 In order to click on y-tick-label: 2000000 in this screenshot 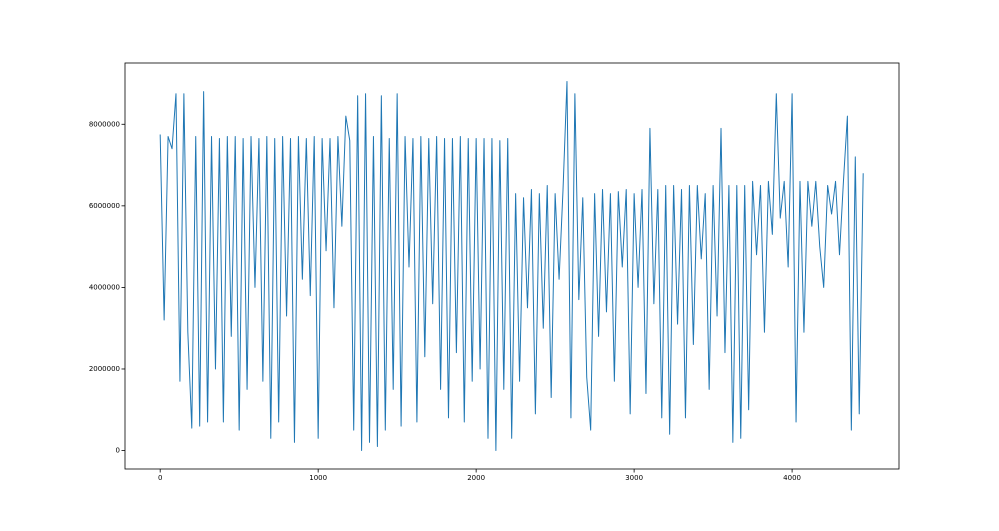, I will do `click(104, 369)`.